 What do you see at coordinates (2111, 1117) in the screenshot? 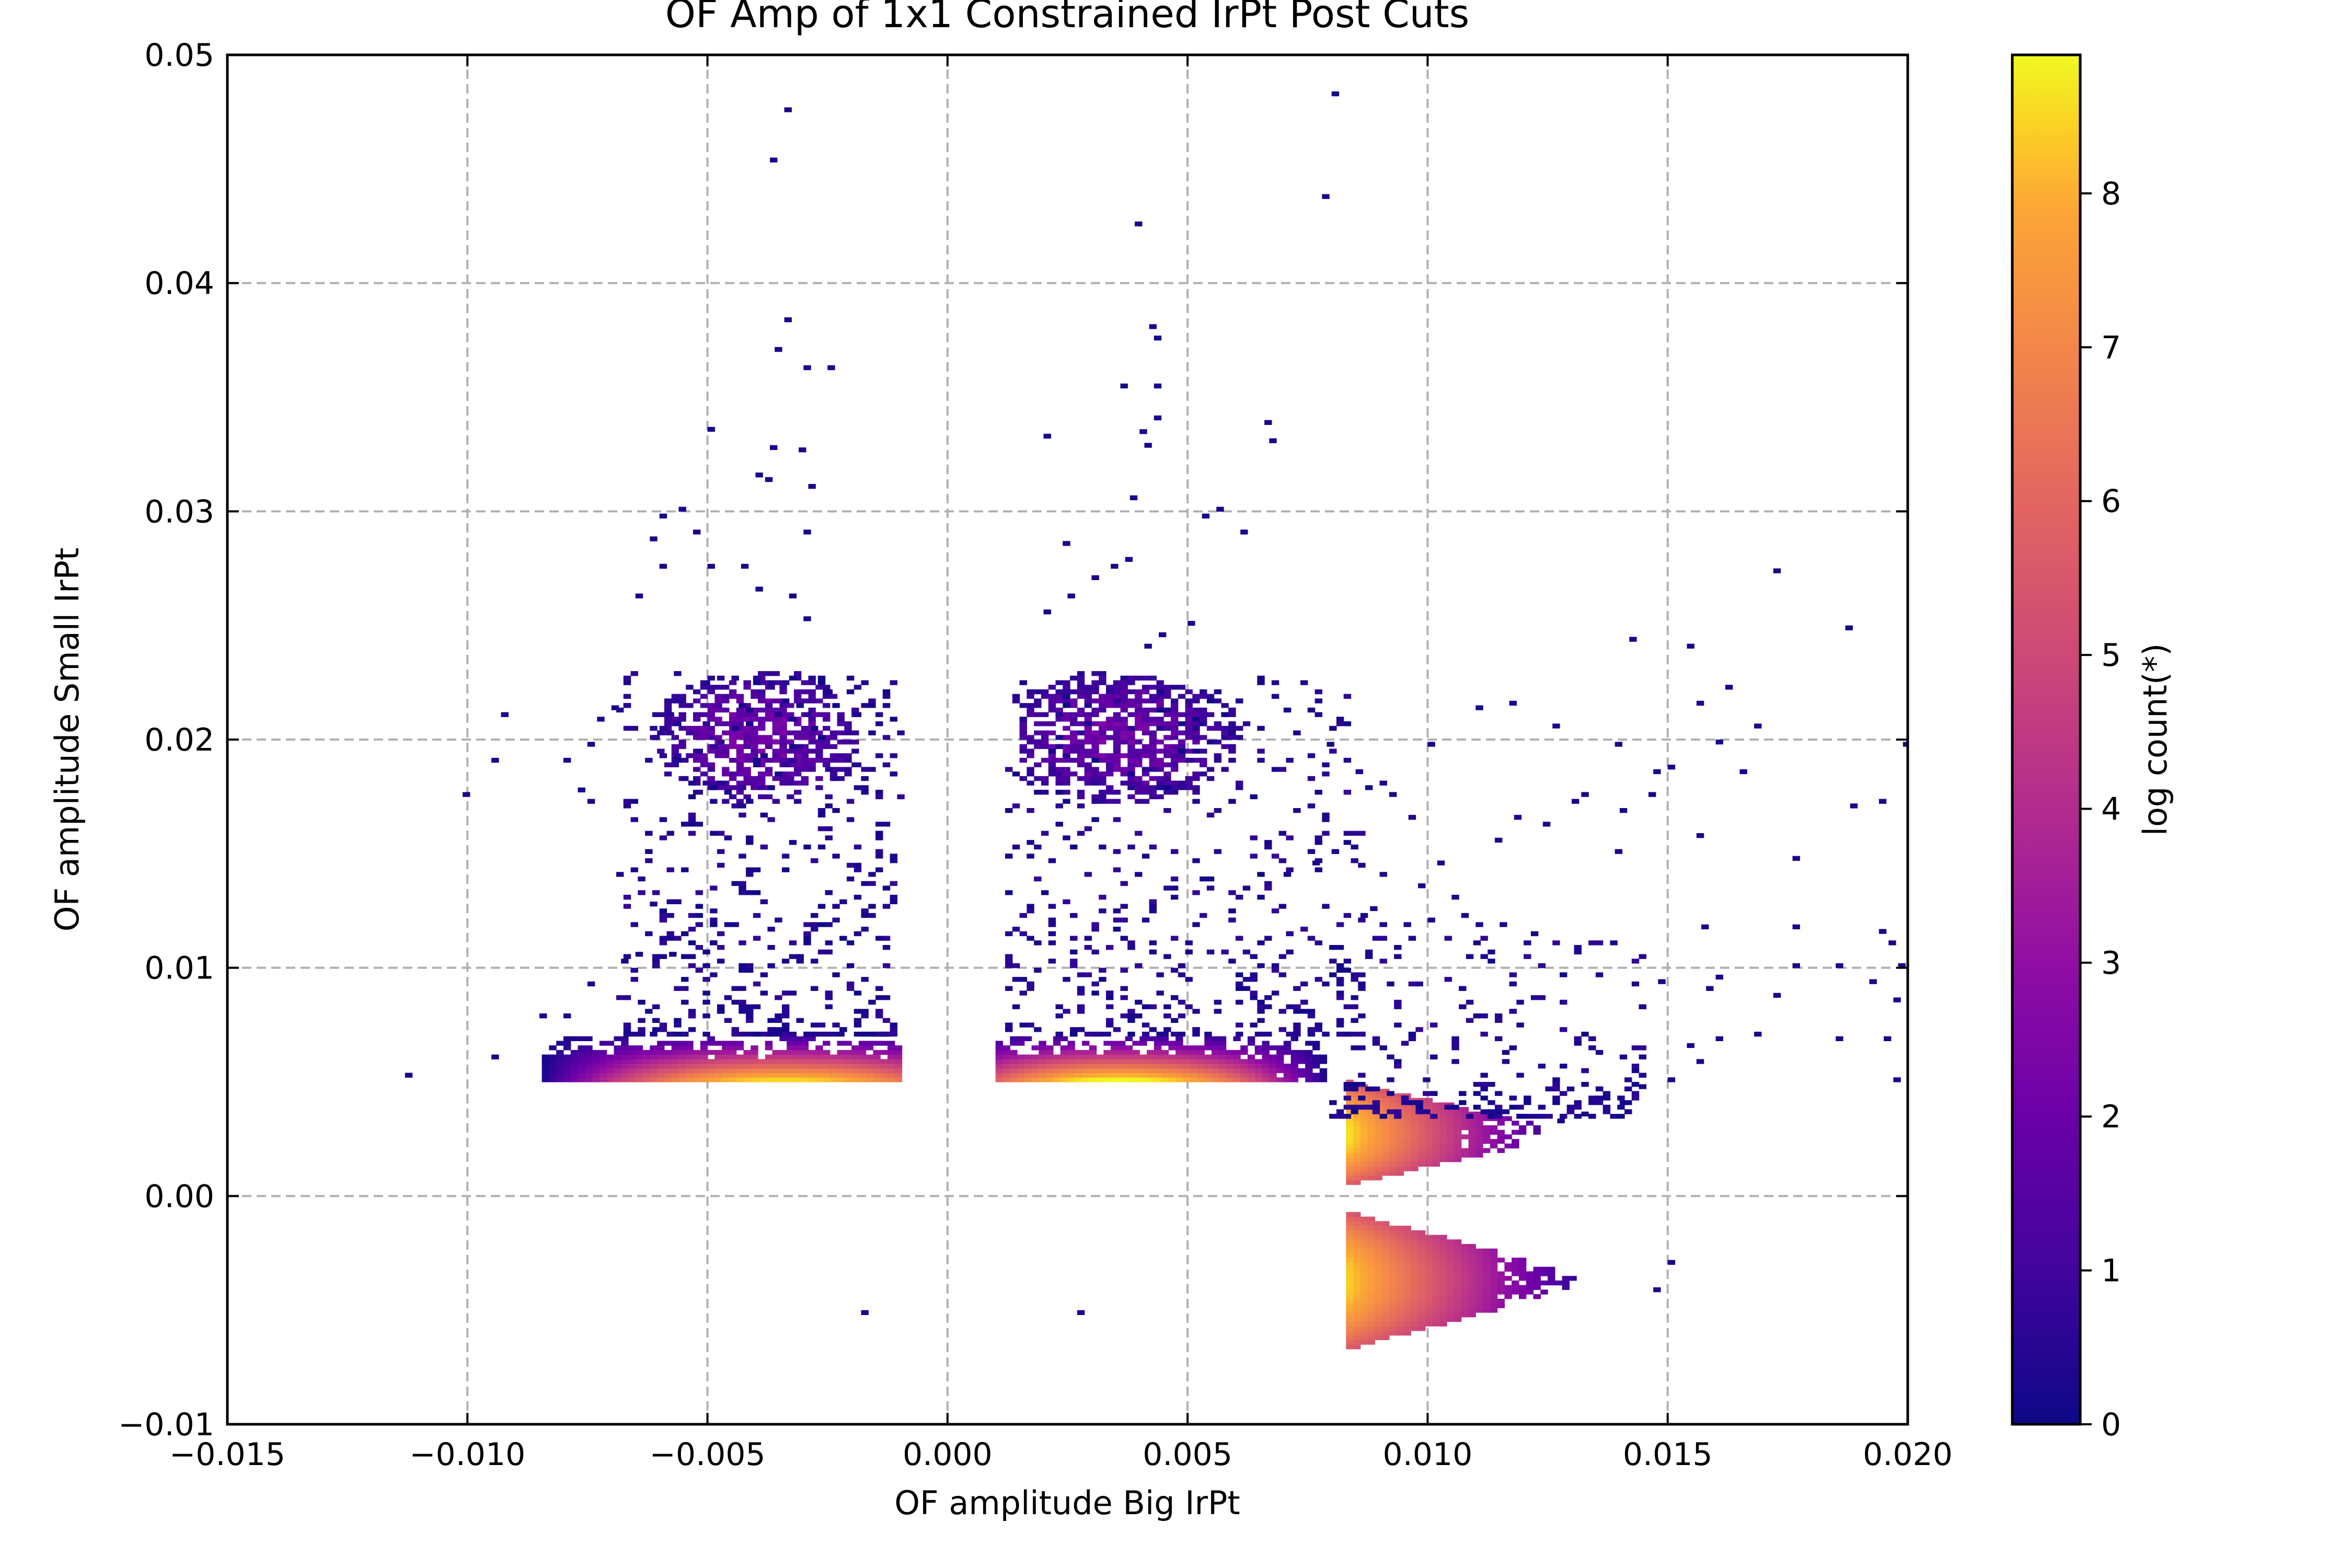
I see `colorbar-tick-label: 2` at bounding box center [2111, 1117].